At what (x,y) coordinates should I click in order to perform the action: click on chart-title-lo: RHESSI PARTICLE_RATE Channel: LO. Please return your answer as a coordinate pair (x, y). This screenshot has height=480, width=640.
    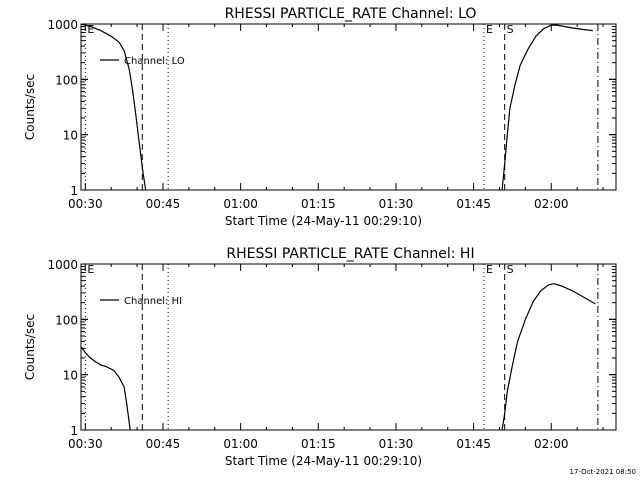
    Looking at the image, I should click on (351, 14).